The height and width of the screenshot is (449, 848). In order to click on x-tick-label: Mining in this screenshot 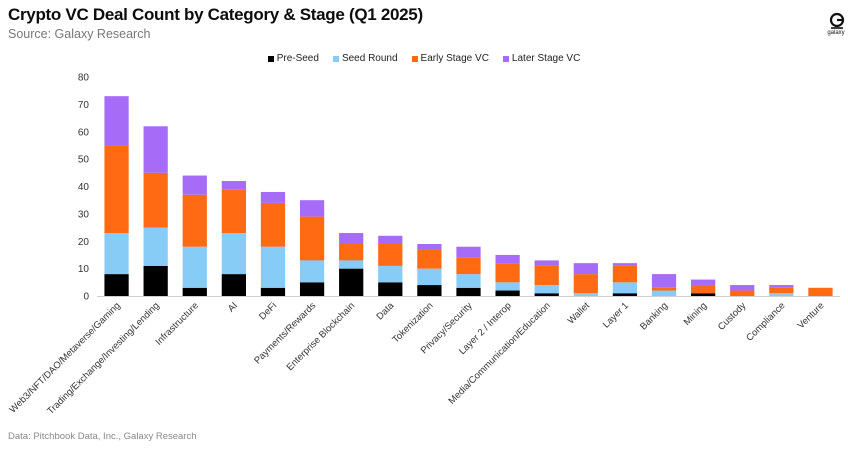, I will do `click(696, 314)`.